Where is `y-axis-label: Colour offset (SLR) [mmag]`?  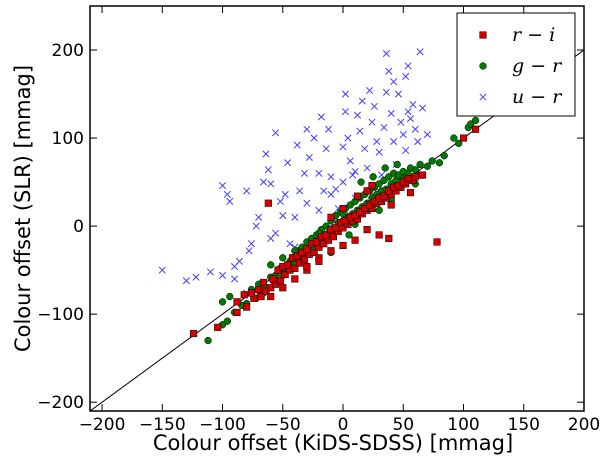 y-axis-label: Colour offset (SLR) [mmag] is located at coordinates (23, 208).